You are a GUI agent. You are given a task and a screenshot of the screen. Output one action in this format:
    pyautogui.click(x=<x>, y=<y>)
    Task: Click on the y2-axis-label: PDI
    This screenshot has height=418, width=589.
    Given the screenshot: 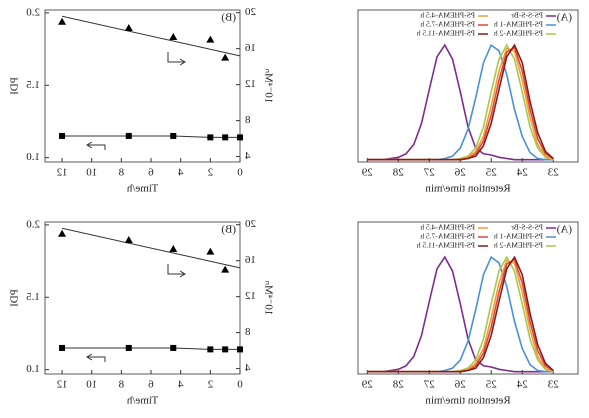 What is the action you would take?
    pyautogui.click(x=15, y=86)
    